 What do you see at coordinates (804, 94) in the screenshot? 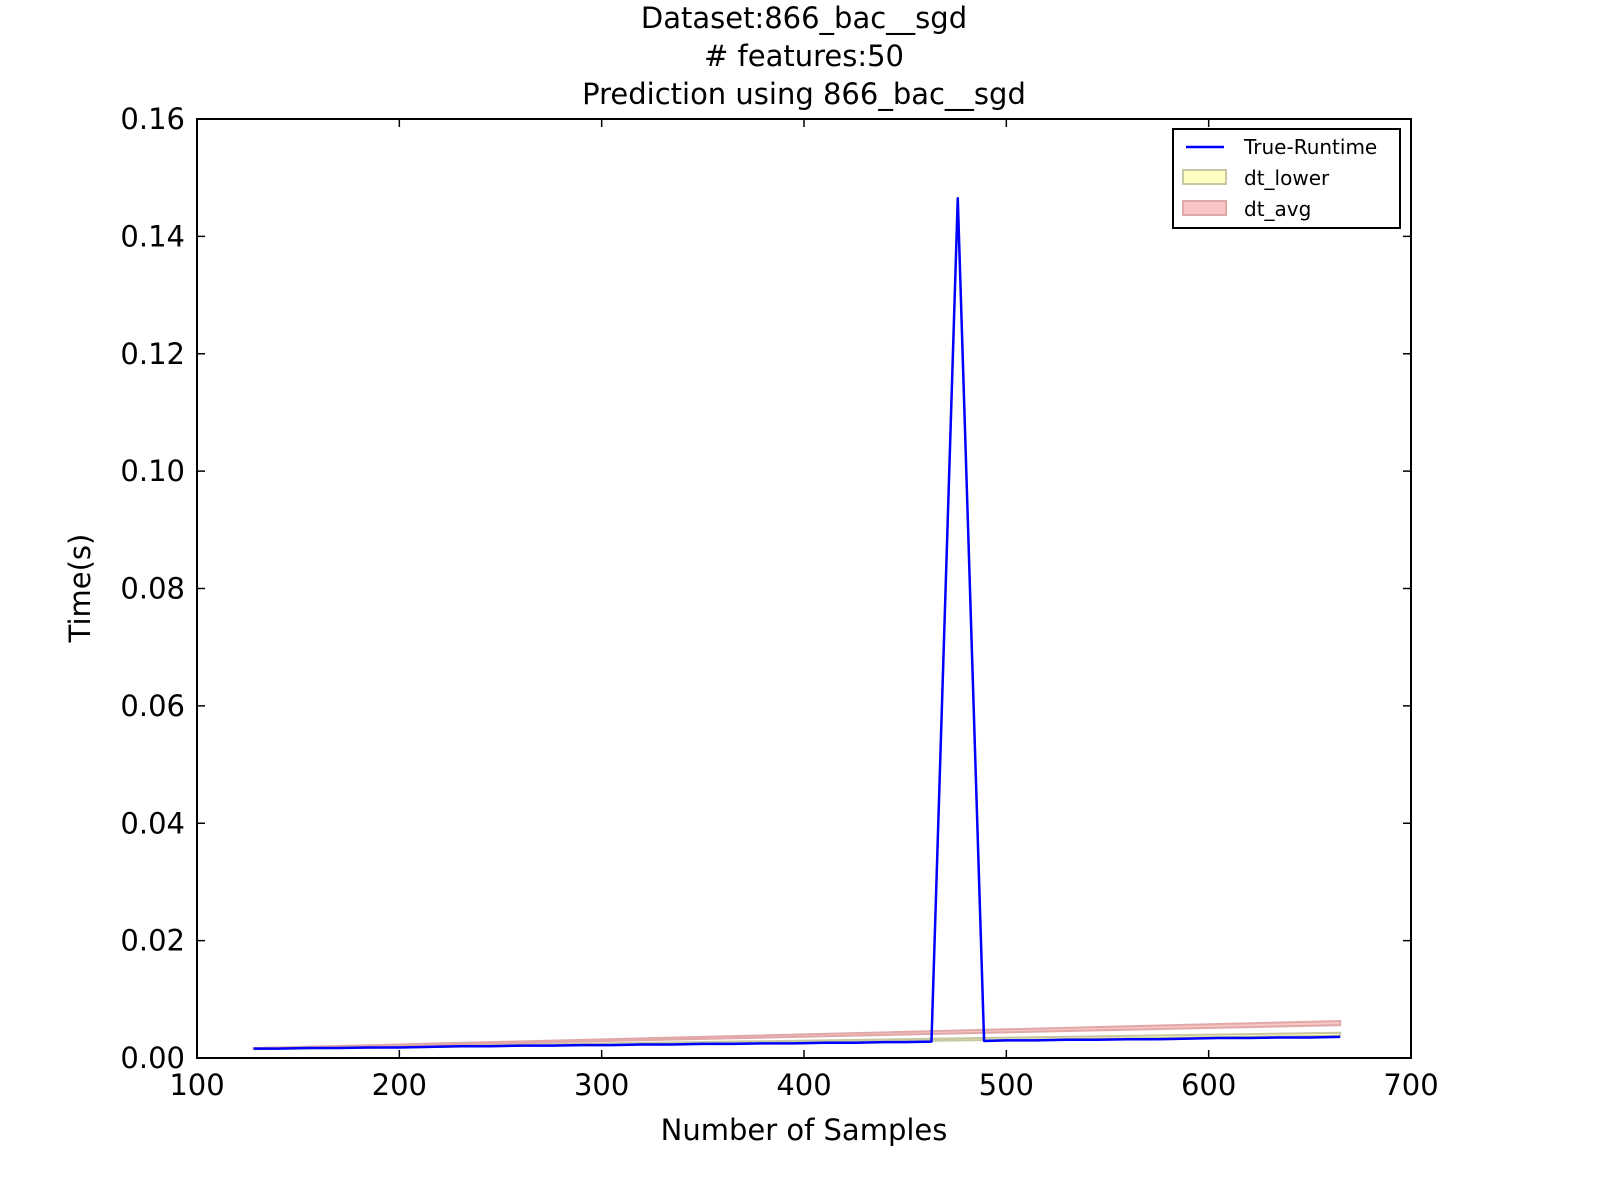
I see `title-line-3: Prediction using 866_bac__sgd` at bounding box center [804, 94].